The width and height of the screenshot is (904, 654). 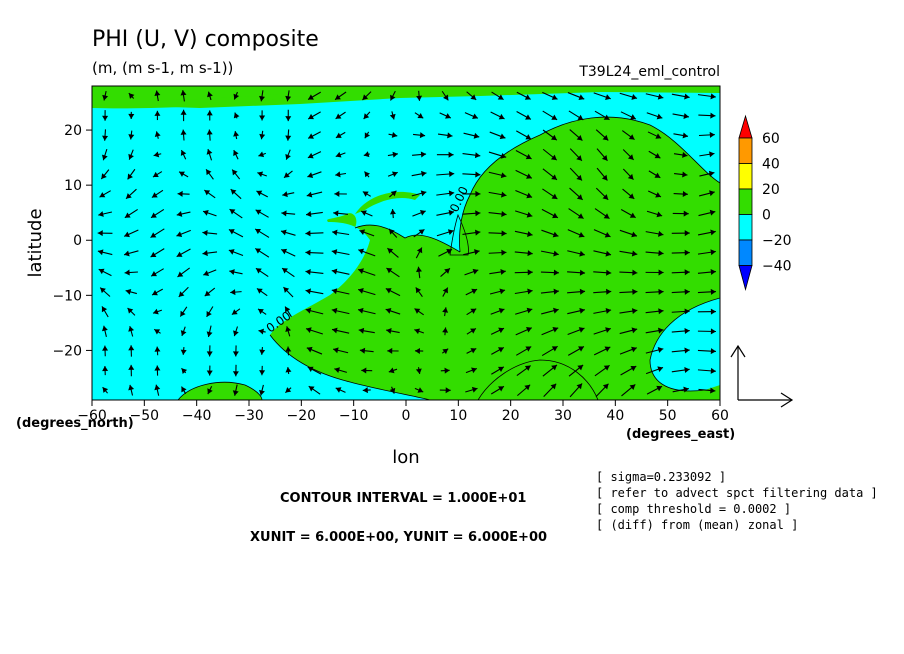 I want to click on colorbar-top-arrow, so click(x=745, y=126).